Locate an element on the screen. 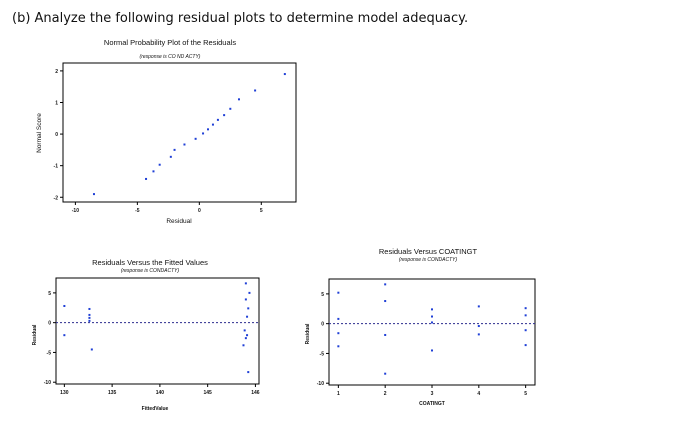  x-tick-label: 2 is located at coordinates (385, 394).